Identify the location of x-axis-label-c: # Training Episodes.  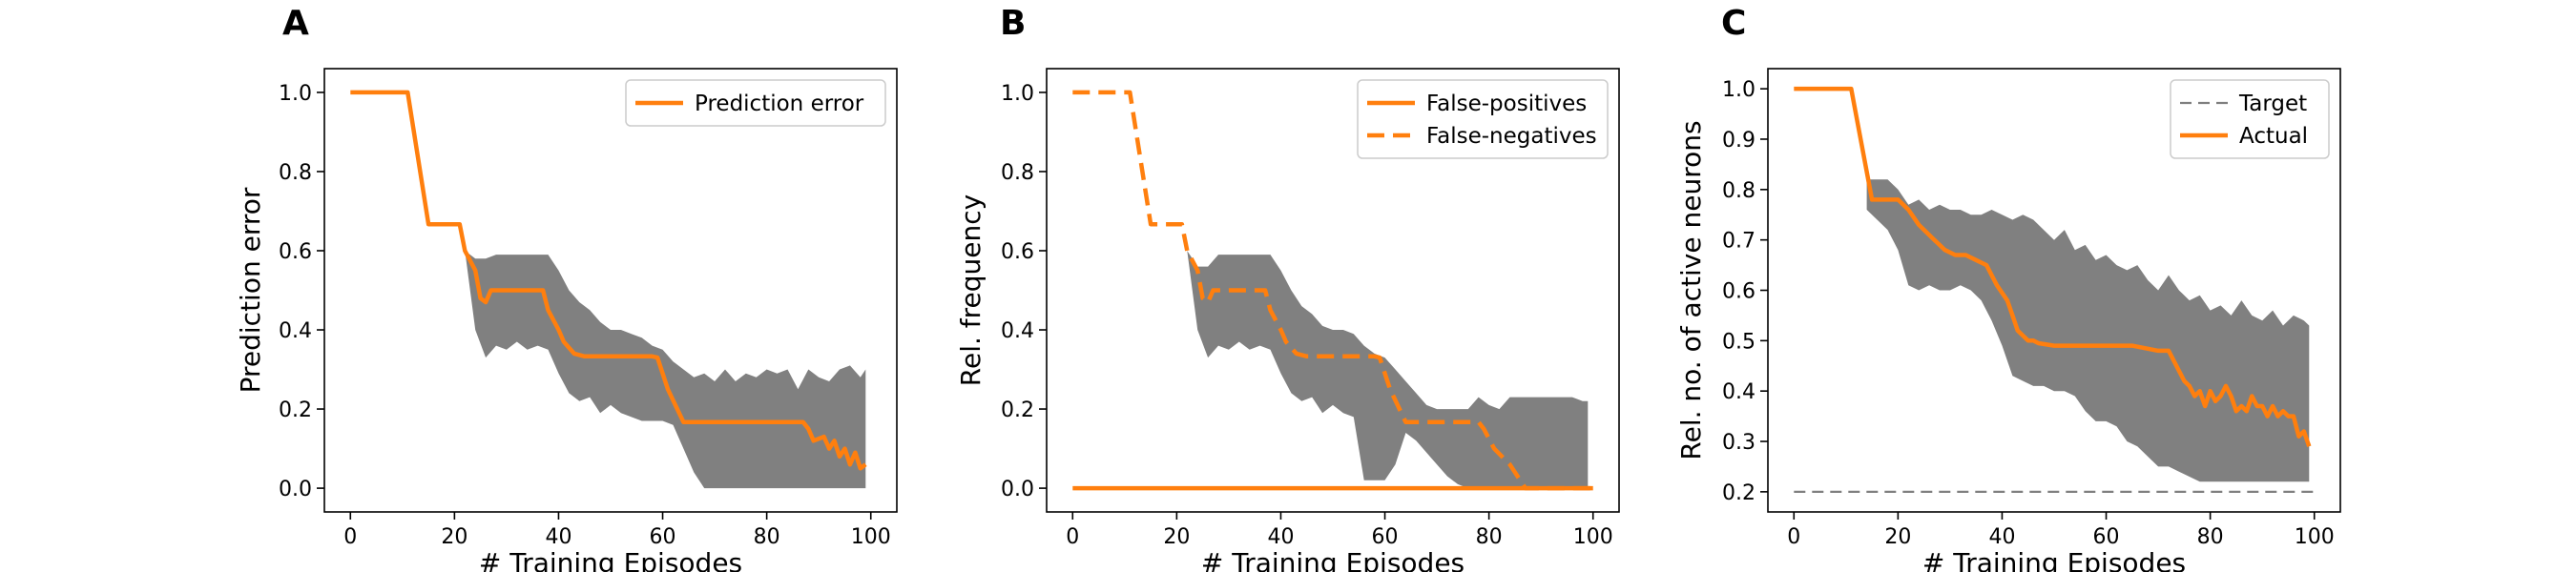
(2054, 559).